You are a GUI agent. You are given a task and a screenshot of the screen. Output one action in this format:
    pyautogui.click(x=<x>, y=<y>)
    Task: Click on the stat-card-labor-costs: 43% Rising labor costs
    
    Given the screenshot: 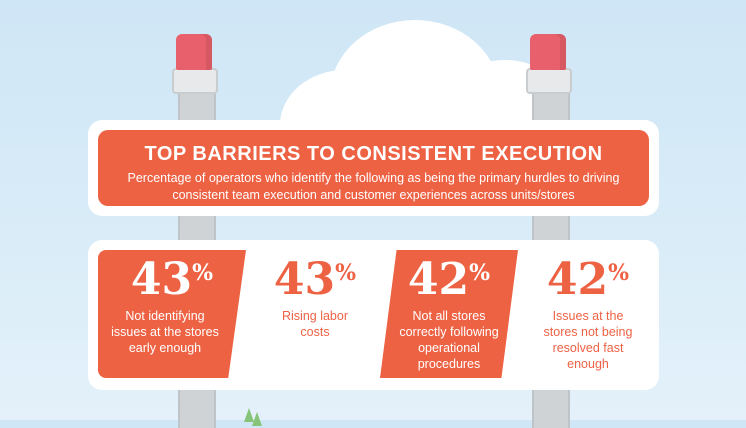 What is the action you would take?
    pyautogui.click(x=315, y=314)
    